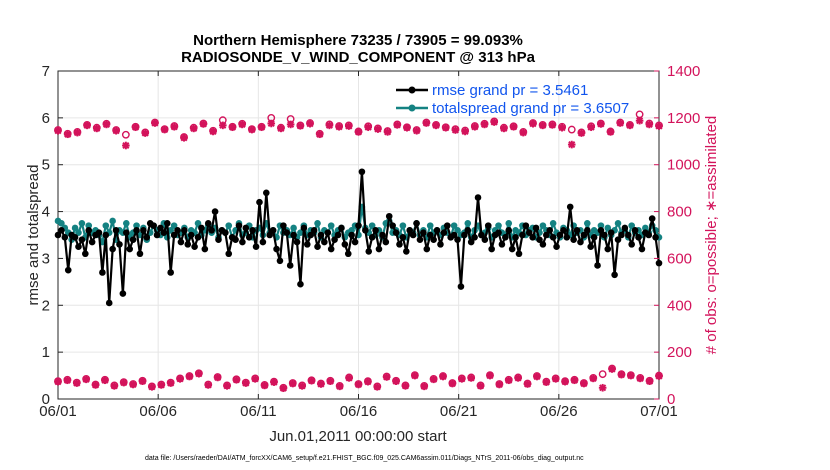 The width and height of the screenshot is (830, 470). I want to click on x-tick-label: 06/11, so click(258, 411).